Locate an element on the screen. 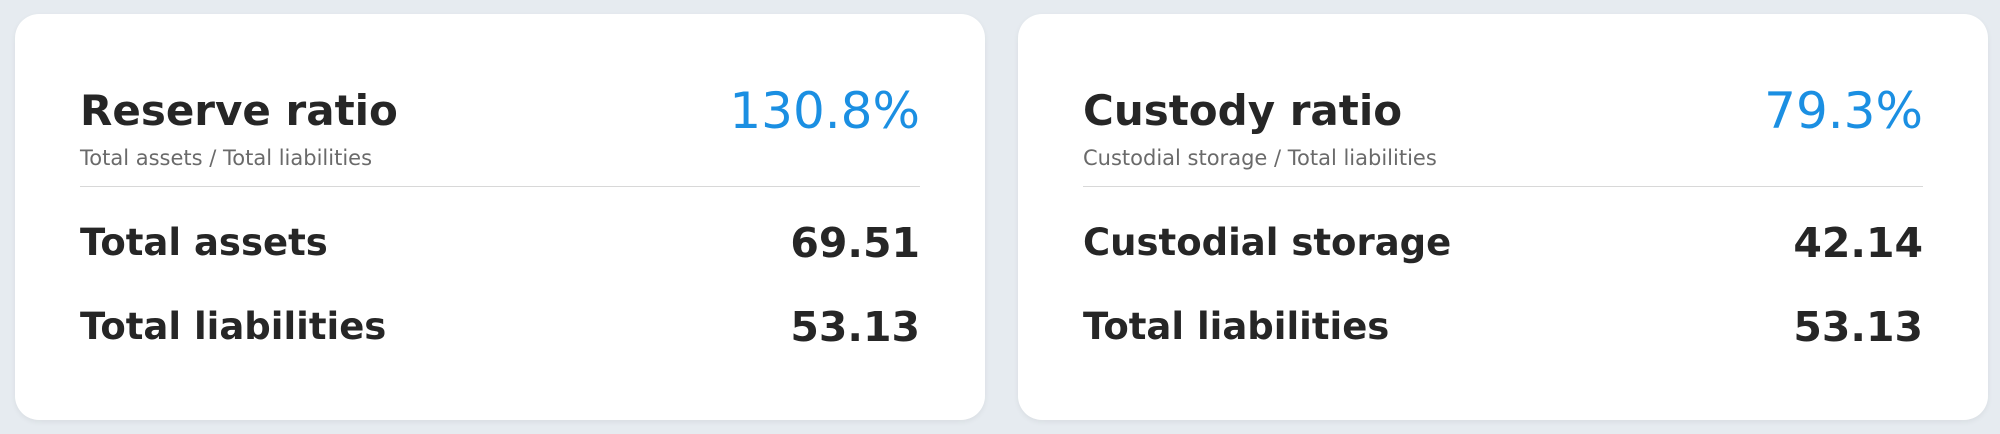  metric-row: Custodial storage 42.14 is located at coordinates (1503, 229).